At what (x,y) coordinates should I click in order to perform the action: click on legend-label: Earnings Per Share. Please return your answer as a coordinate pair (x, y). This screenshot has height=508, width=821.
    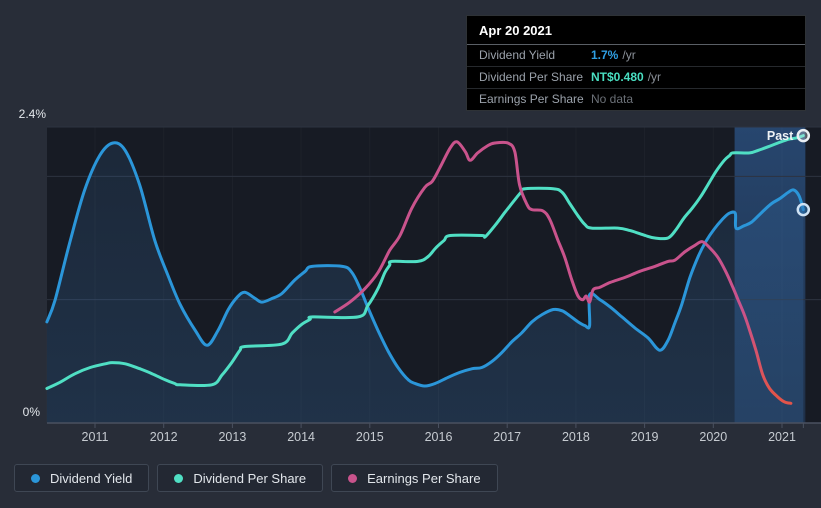
    Looking at the image, I should click on (424, 478).